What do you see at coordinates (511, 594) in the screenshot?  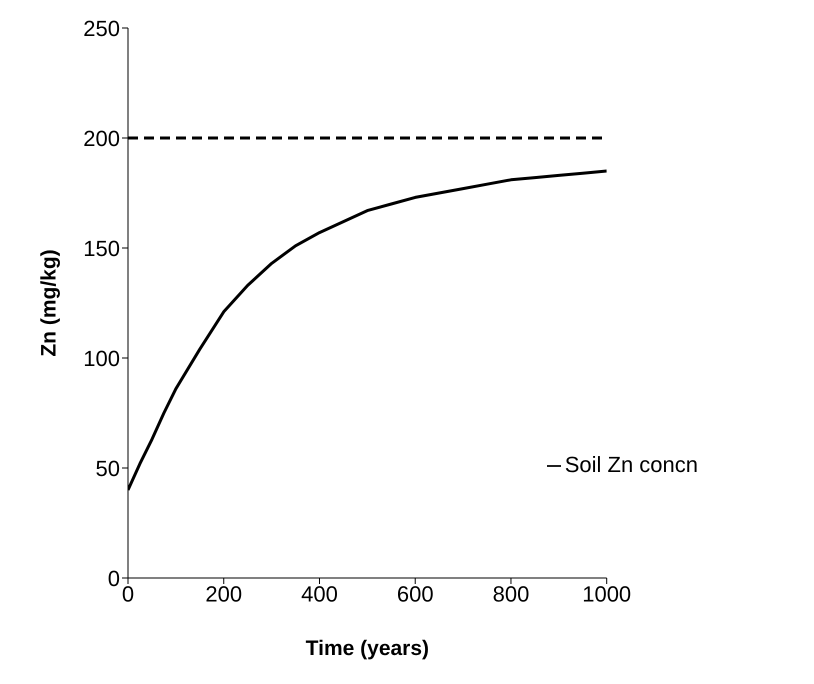 I see `x-tick-label: 800` at bounding box center [511, 594].